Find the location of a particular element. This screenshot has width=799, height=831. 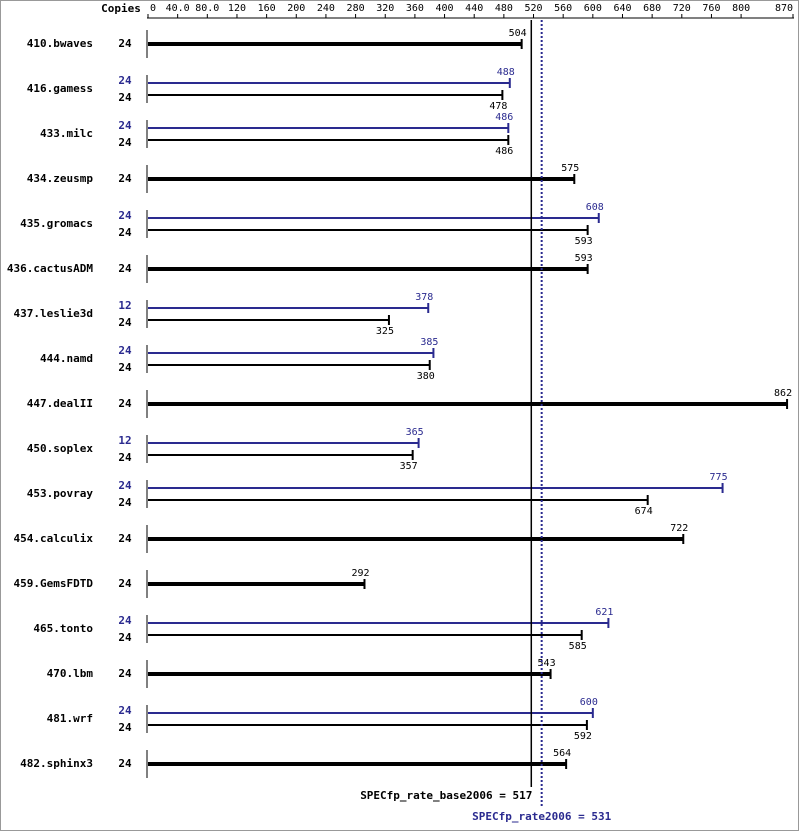

value-label: 592 is located at coordinates (583, 736).